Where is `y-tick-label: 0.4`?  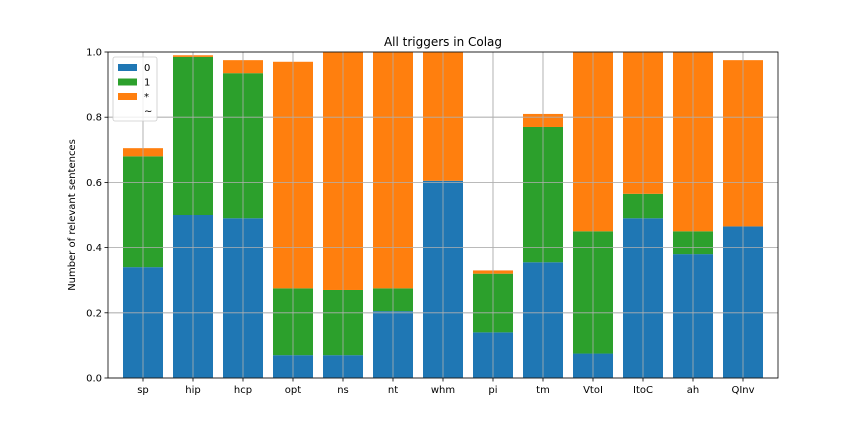
y-tick-label: 0.4 is located at coordinates (94, 248).